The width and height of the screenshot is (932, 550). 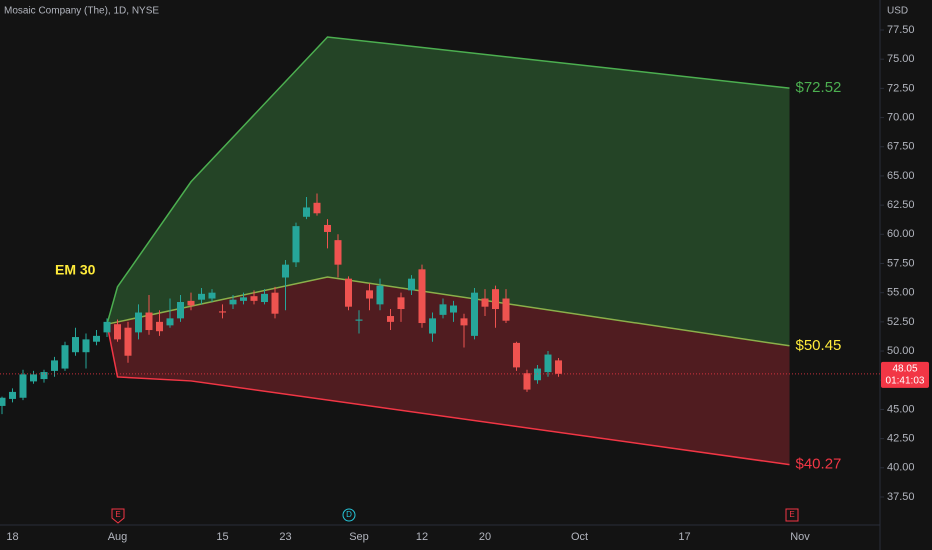 What do you see at coordinates (819, 345) in the screenshot?
I see `range-label: $50.45` at bounding box center [819, 345].